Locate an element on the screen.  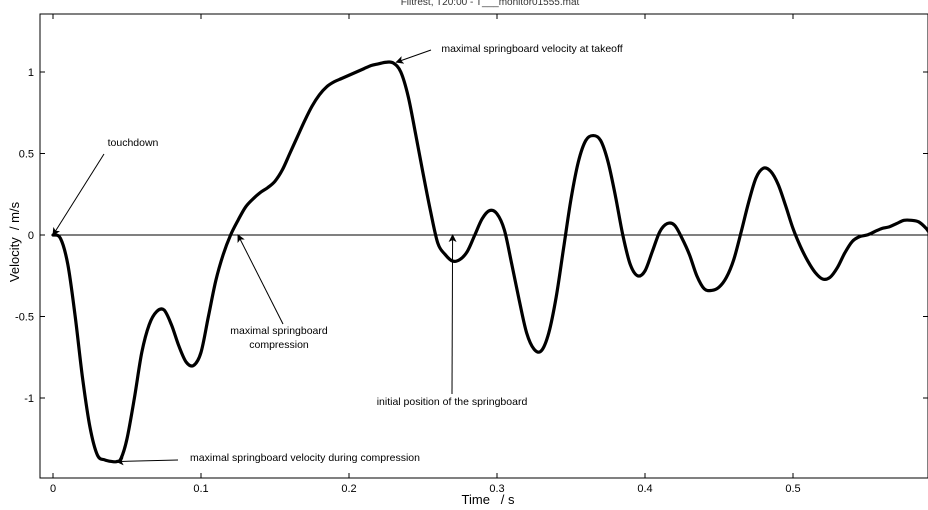
x-tick-label: 0.5 is located at coordinates (792, 489).